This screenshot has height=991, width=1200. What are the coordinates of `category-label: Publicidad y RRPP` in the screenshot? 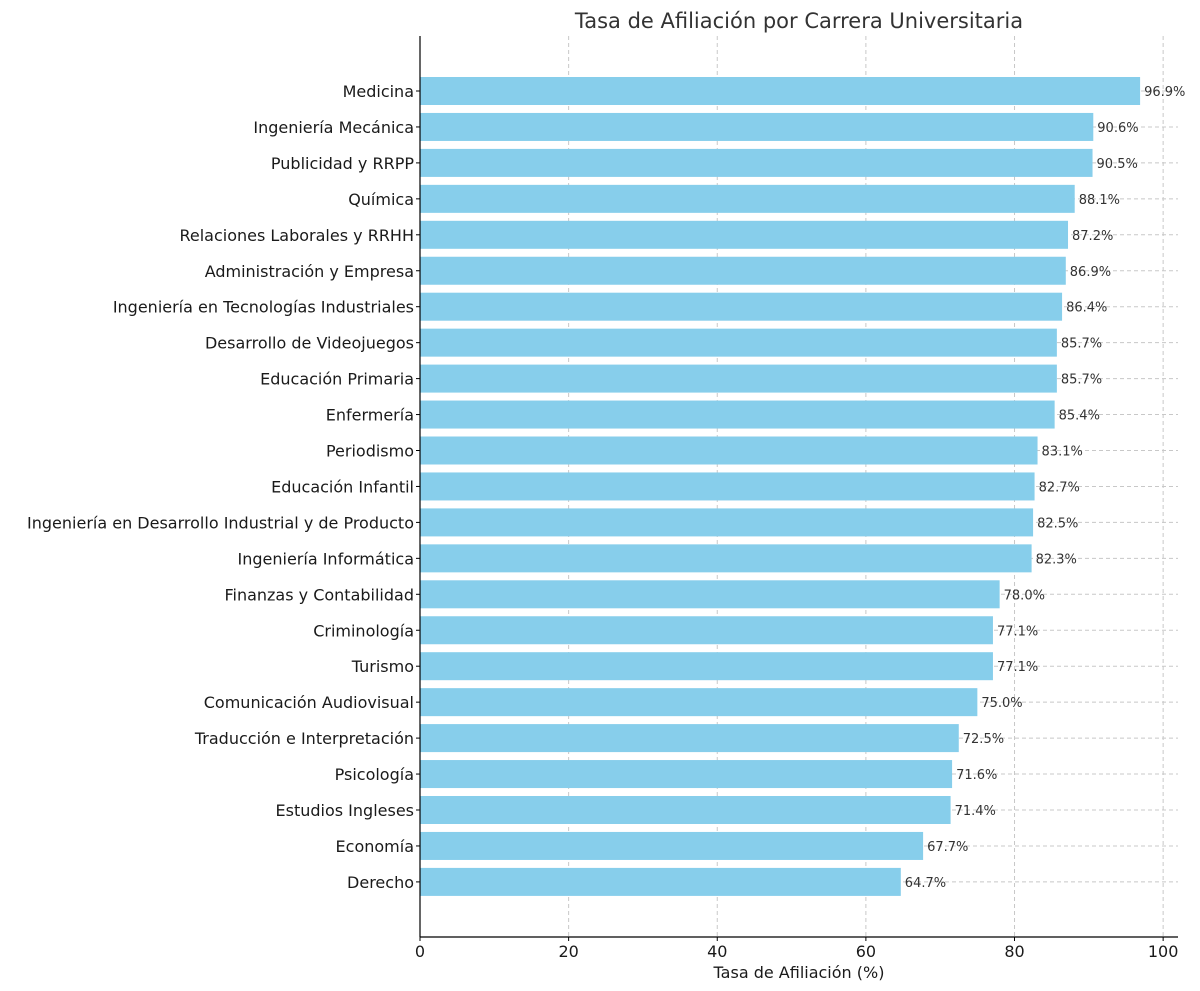 It's located at (342, 163).